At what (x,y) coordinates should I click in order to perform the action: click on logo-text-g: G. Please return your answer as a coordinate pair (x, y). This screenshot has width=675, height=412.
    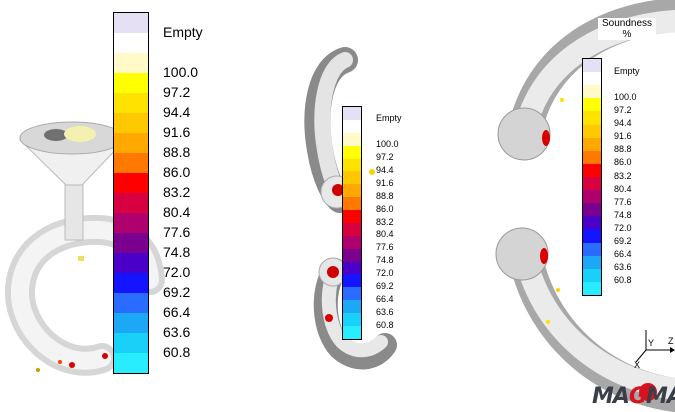
    Looking at the image, I should click on (637, 396).